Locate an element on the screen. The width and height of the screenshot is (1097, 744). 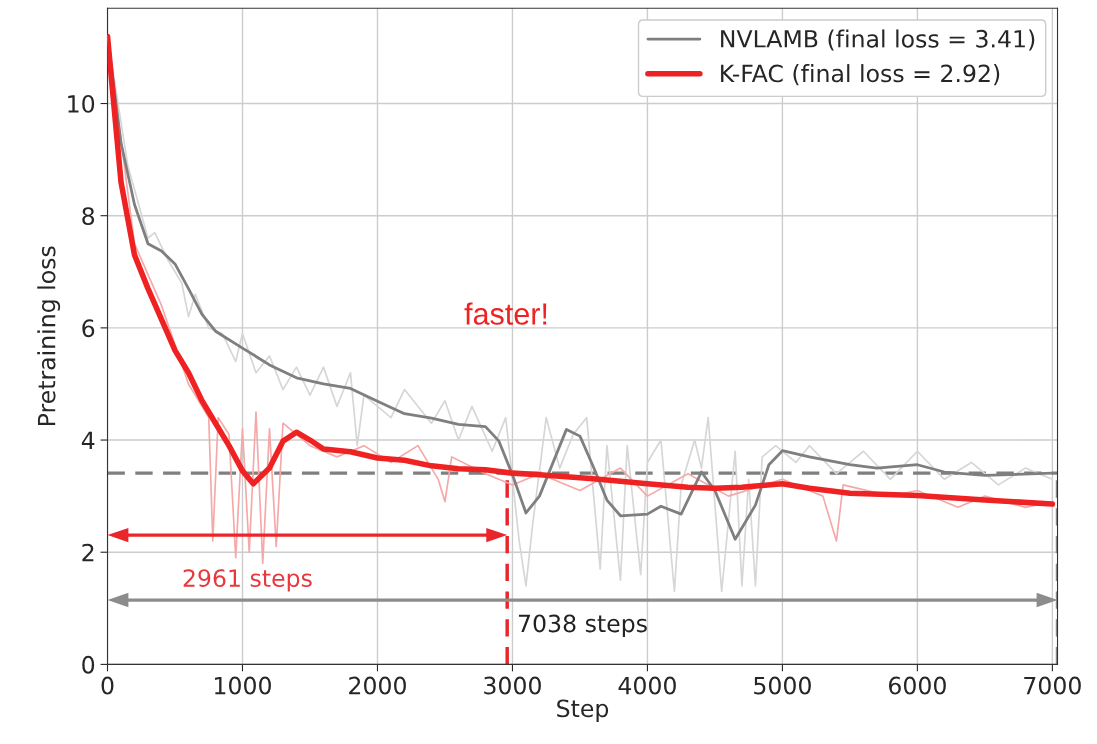
y-tick-label: 2 is located at coordinates (88, 552).